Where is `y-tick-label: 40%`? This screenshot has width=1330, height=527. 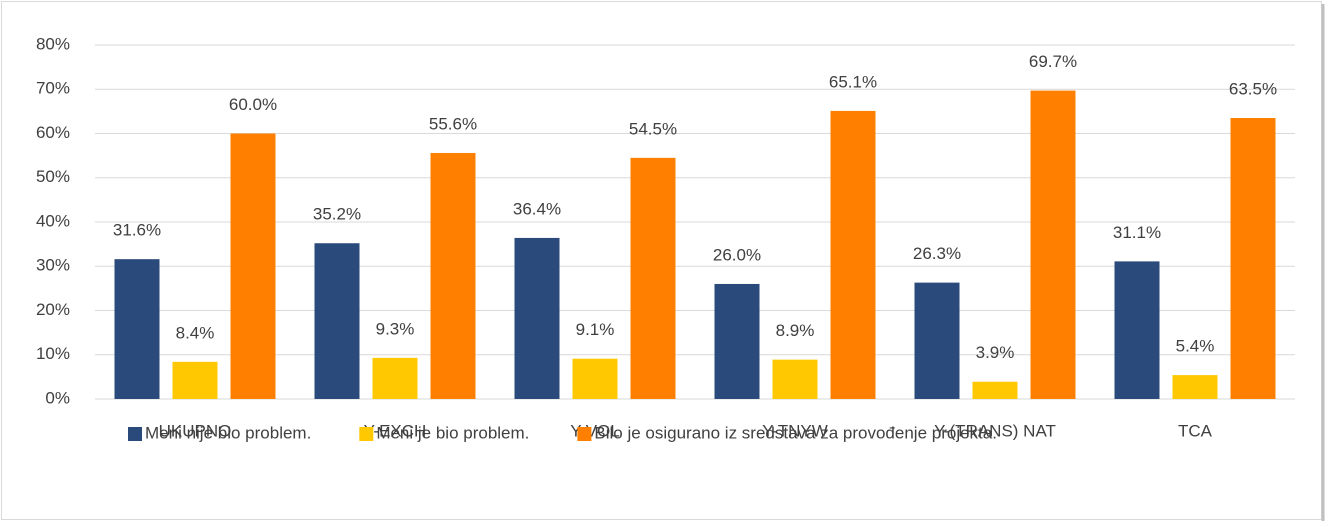
y-tick-label: 40% is located at coordinates (53, 220).